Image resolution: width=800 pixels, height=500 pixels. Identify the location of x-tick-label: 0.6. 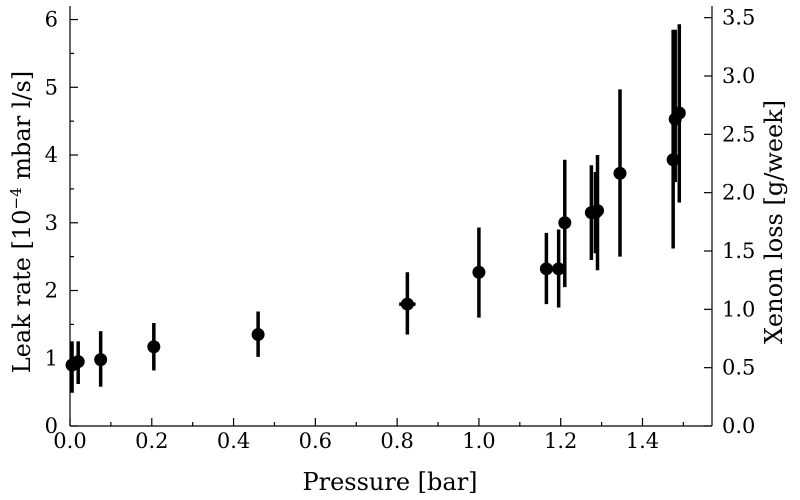
(315, 441).